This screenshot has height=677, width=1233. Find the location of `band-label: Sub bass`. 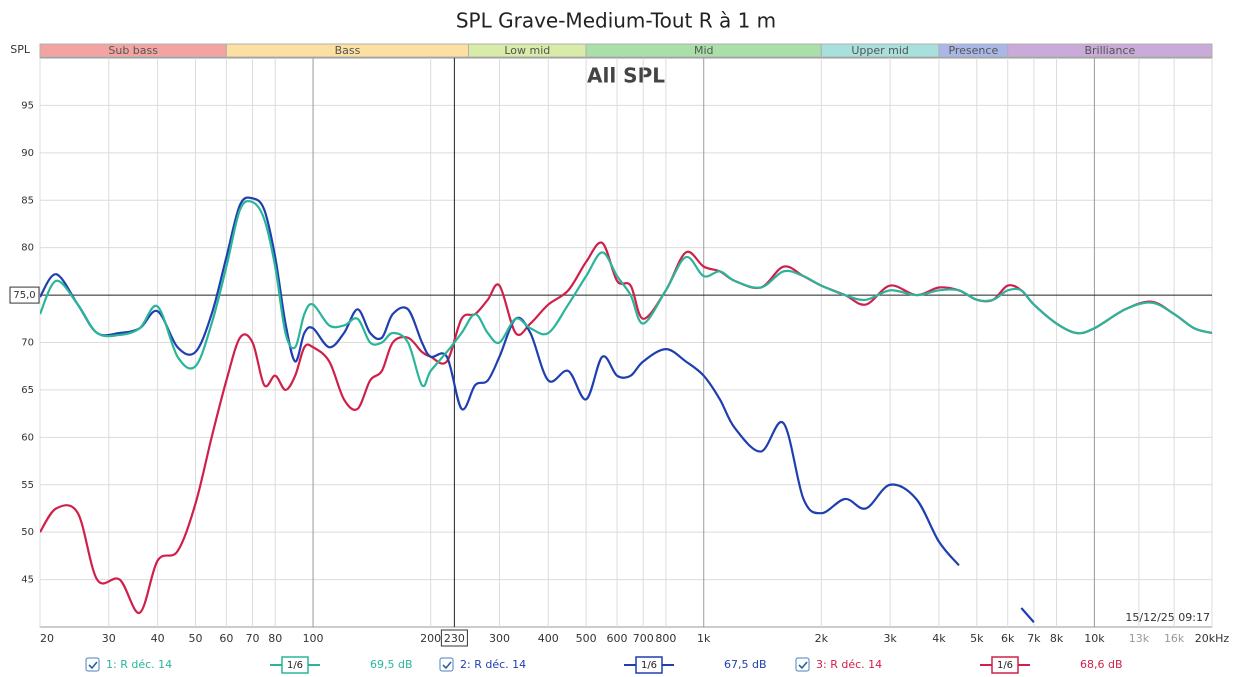

band-label: Sub bass is located at coordinates (133, 50).